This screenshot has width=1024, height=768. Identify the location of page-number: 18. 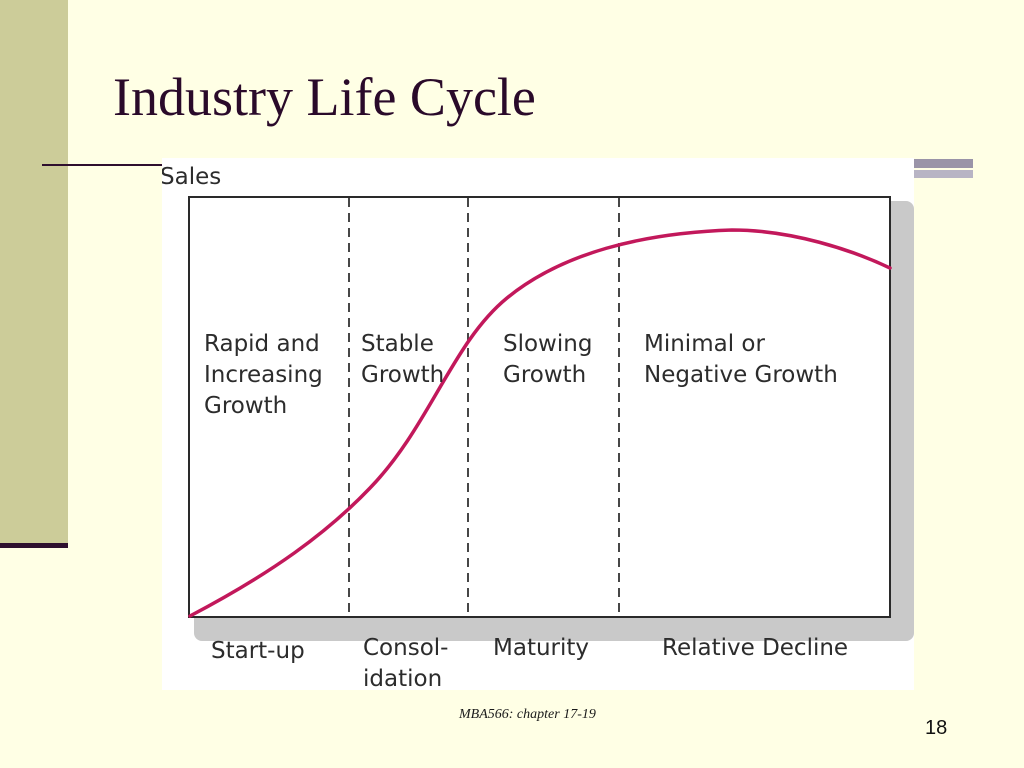
(936, 728).